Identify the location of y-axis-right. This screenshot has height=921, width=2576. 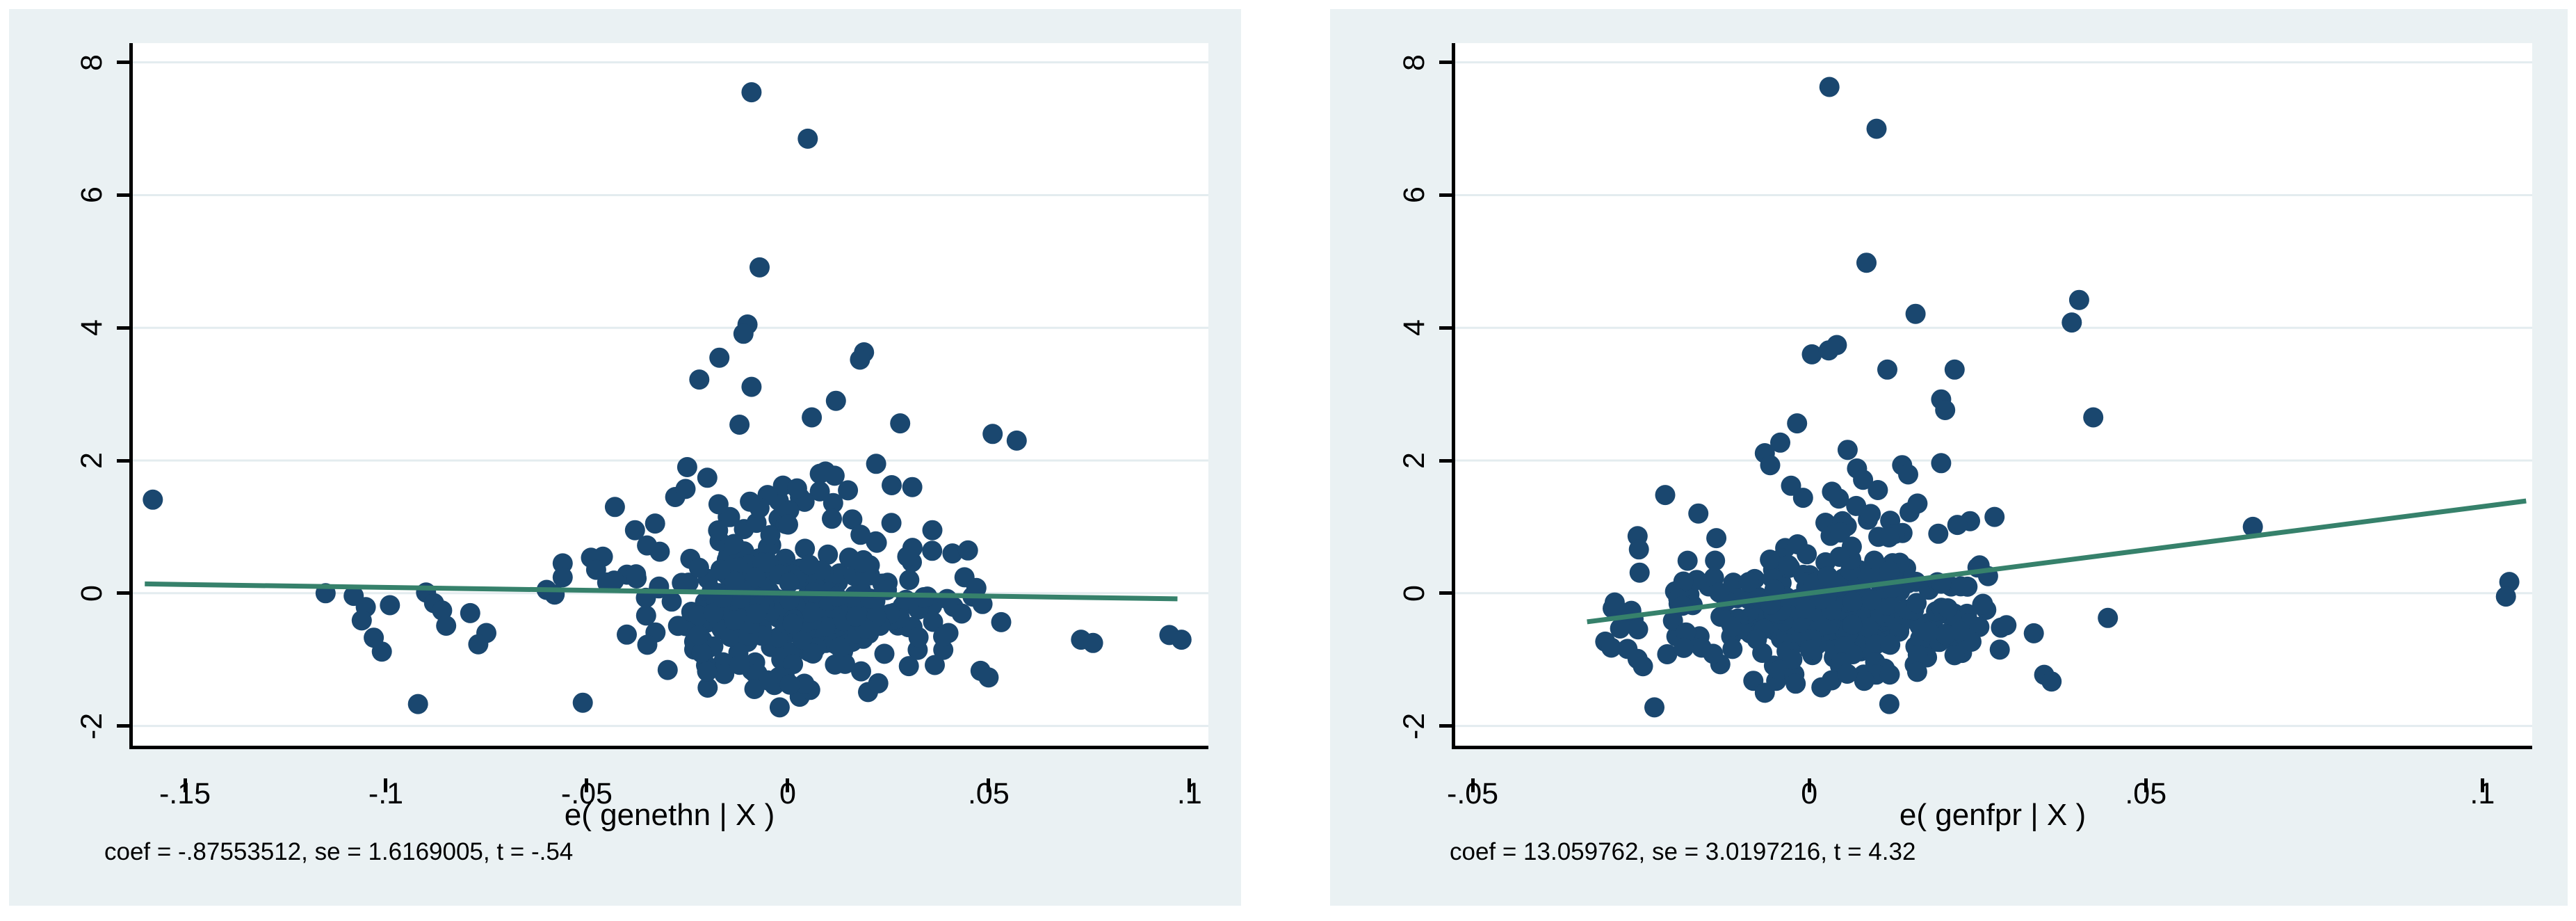
(1453, 396).